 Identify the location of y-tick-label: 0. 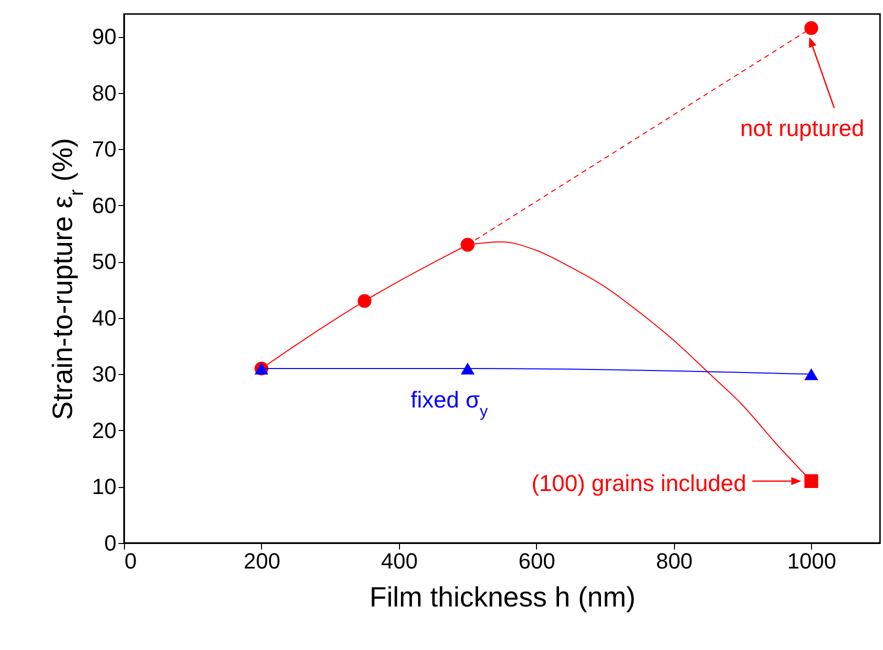
(110, 543).